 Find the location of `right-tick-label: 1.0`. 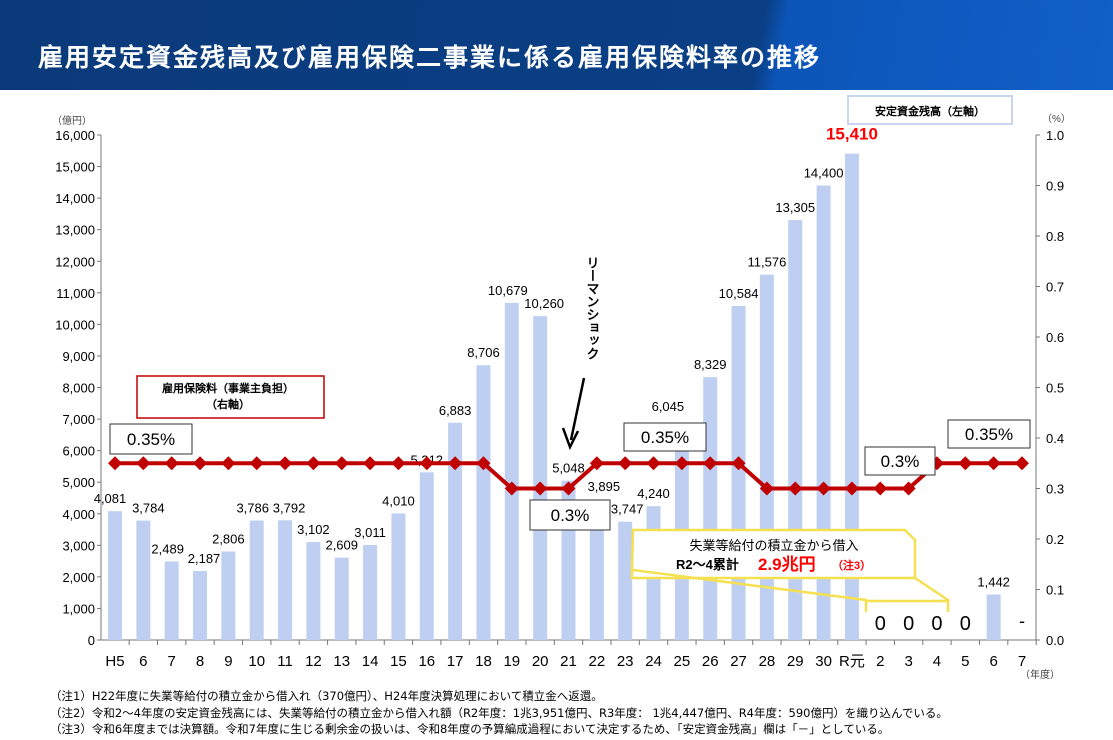

right-tick-label: 1.0 is located at coordinates (1055, 135).